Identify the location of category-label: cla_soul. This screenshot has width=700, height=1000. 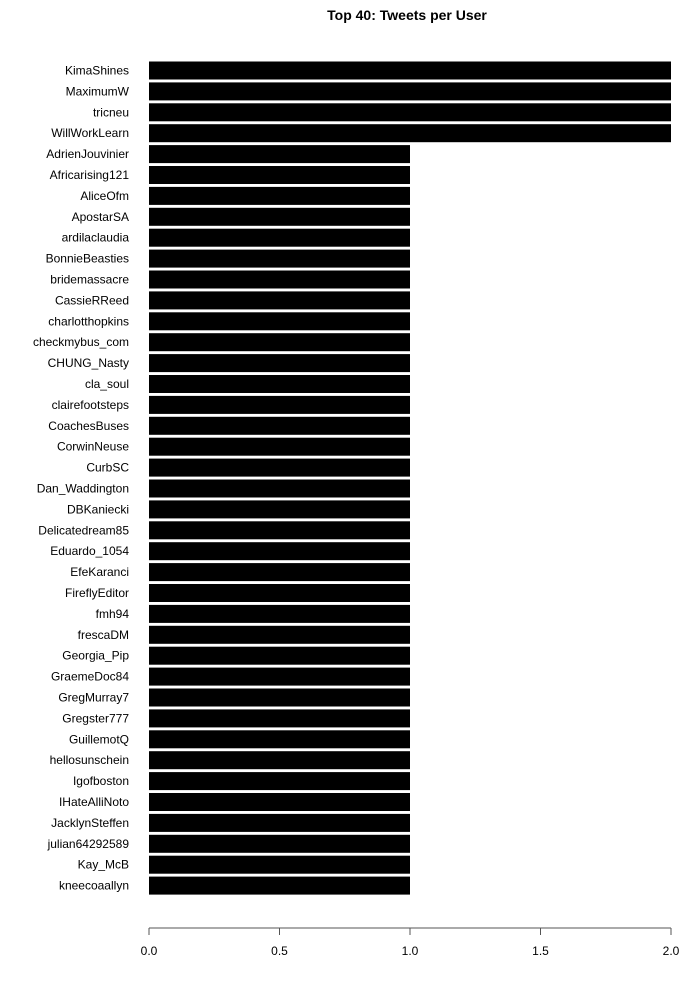
(107, 384).